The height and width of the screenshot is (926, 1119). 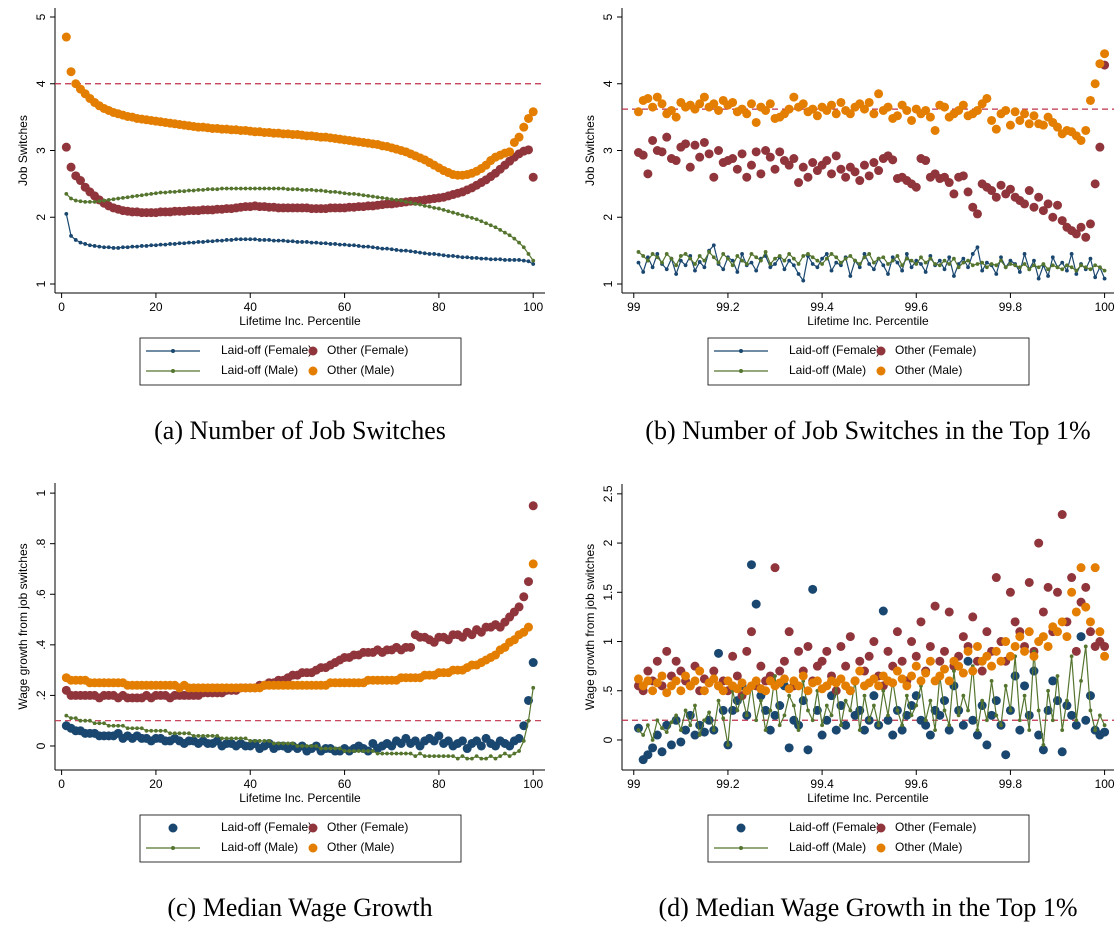 I want to click on legend-dot, so click(x=173, y=351).